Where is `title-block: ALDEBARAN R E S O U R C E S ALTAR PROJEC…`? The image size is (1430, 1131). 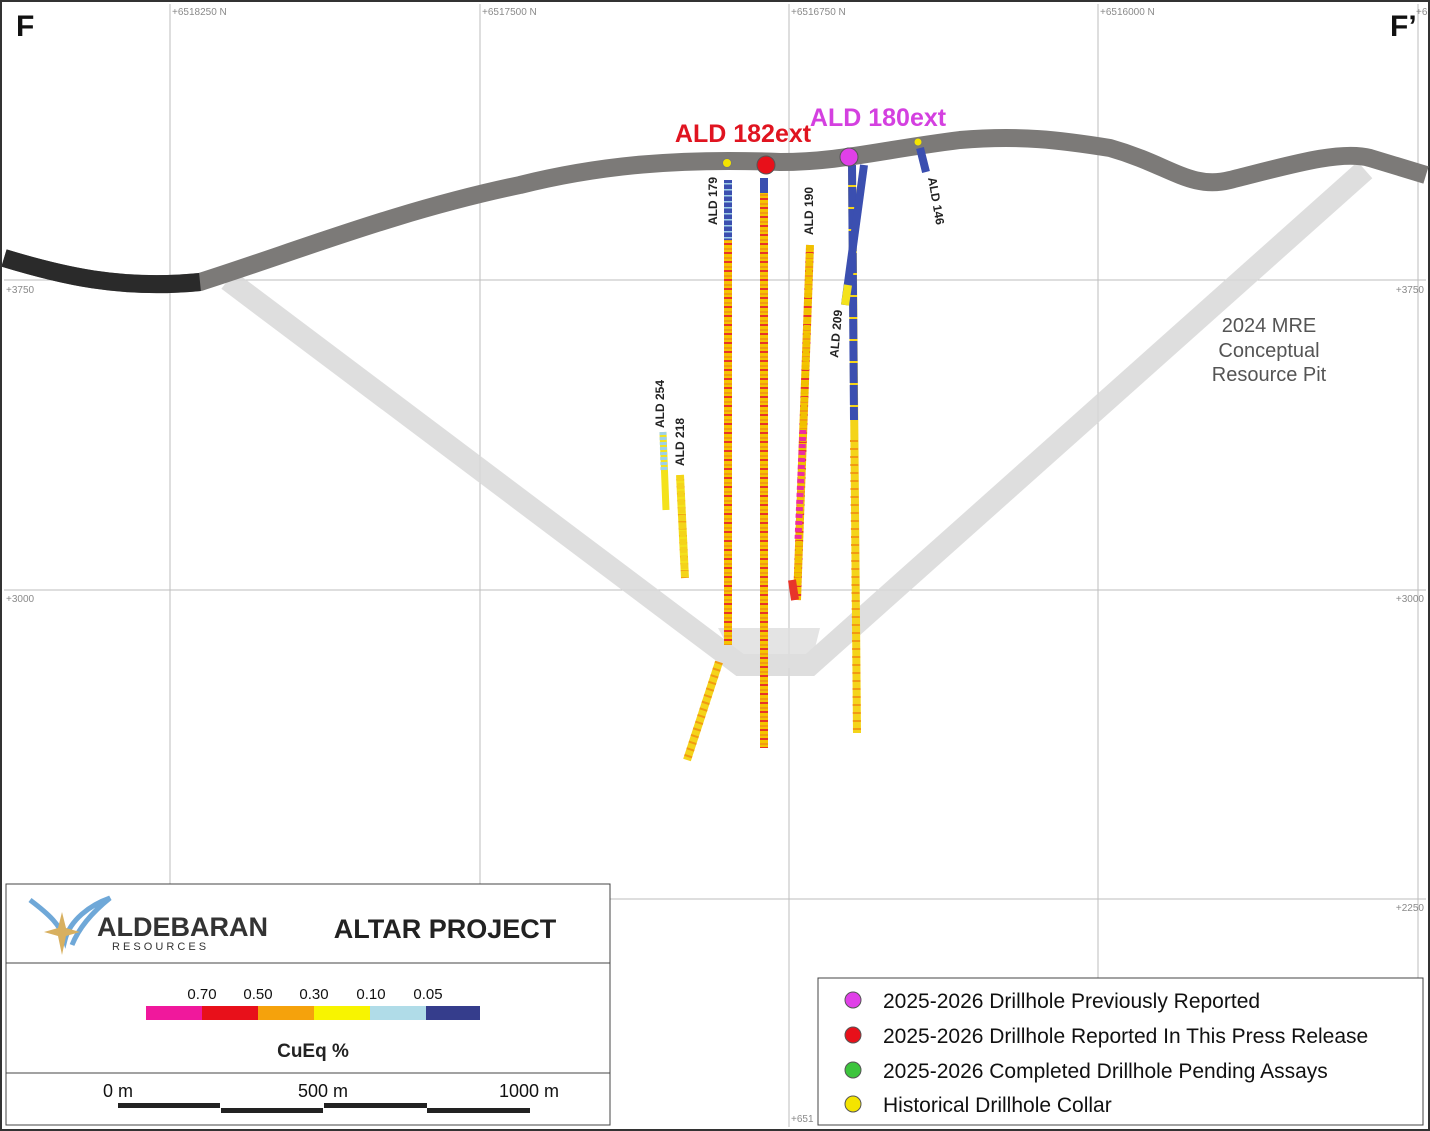
title-block: ALDEBARAN R E S O U R C E S ALTAR PROJEC… is located at coordinates (308, 1004).